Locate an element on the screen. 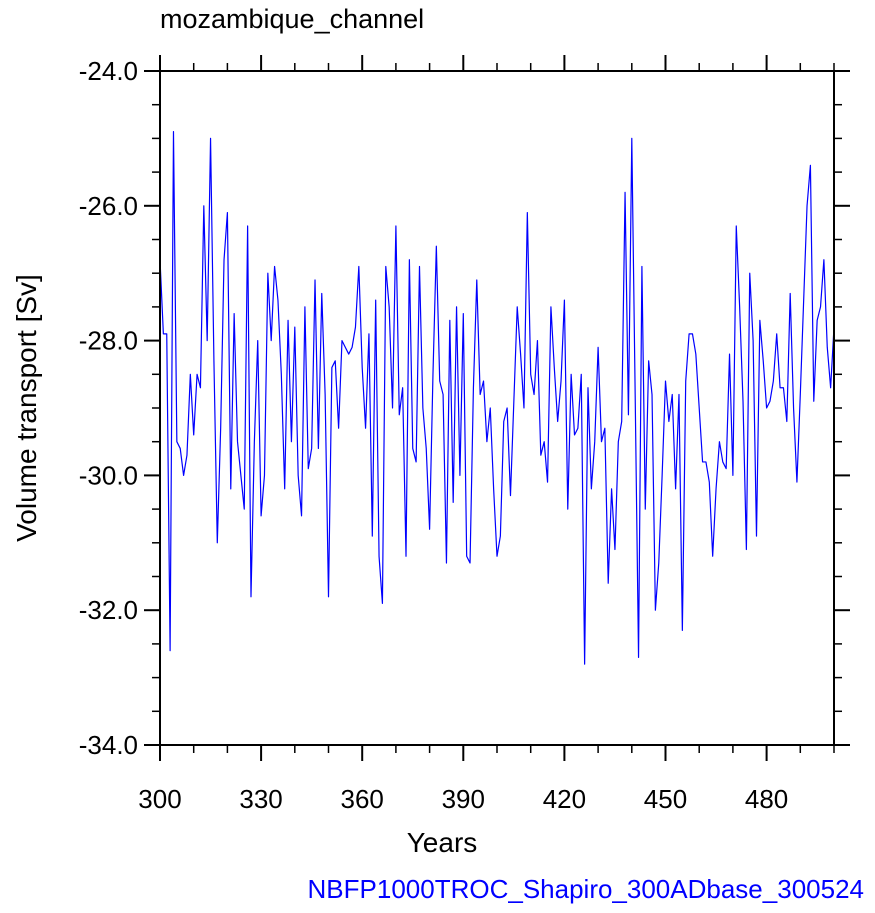 This screenshot has width=875, height=913. y-tick-label: -24.0 is located at coordinates (108, 71).